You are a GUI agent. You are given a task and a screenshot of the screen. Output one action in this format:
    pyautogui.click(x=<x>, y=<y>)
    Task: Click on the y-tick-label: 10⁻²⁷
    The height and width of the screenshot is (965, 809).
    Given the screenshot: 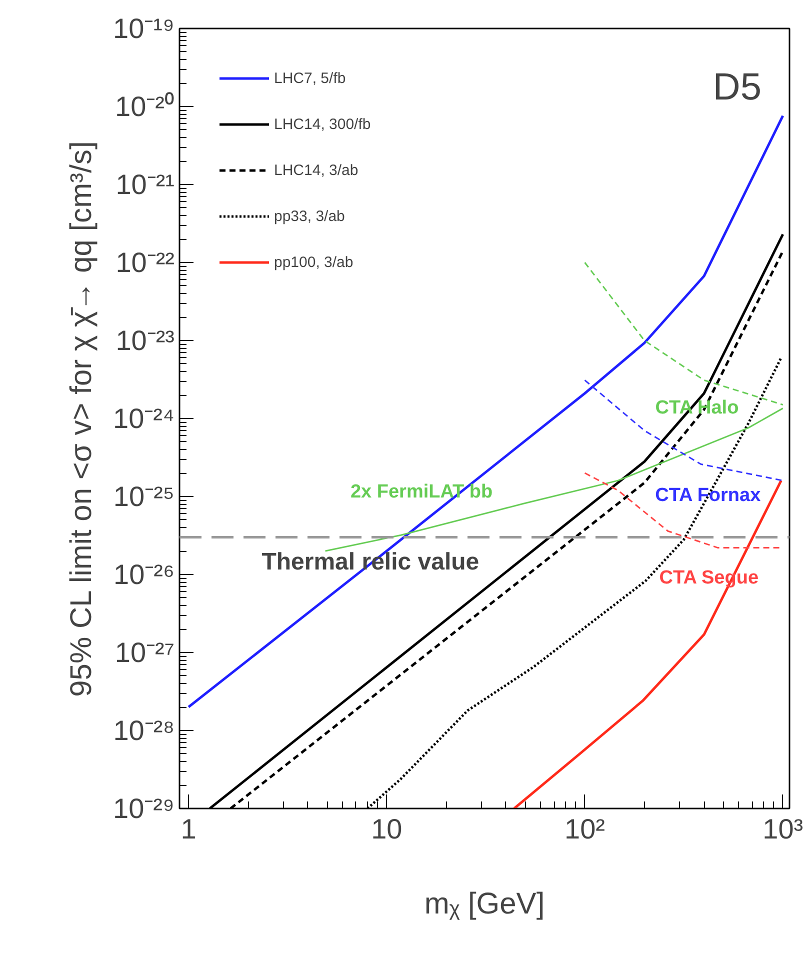 What is the action you would take?
    pyautogui.click(x=144, y=652)
    